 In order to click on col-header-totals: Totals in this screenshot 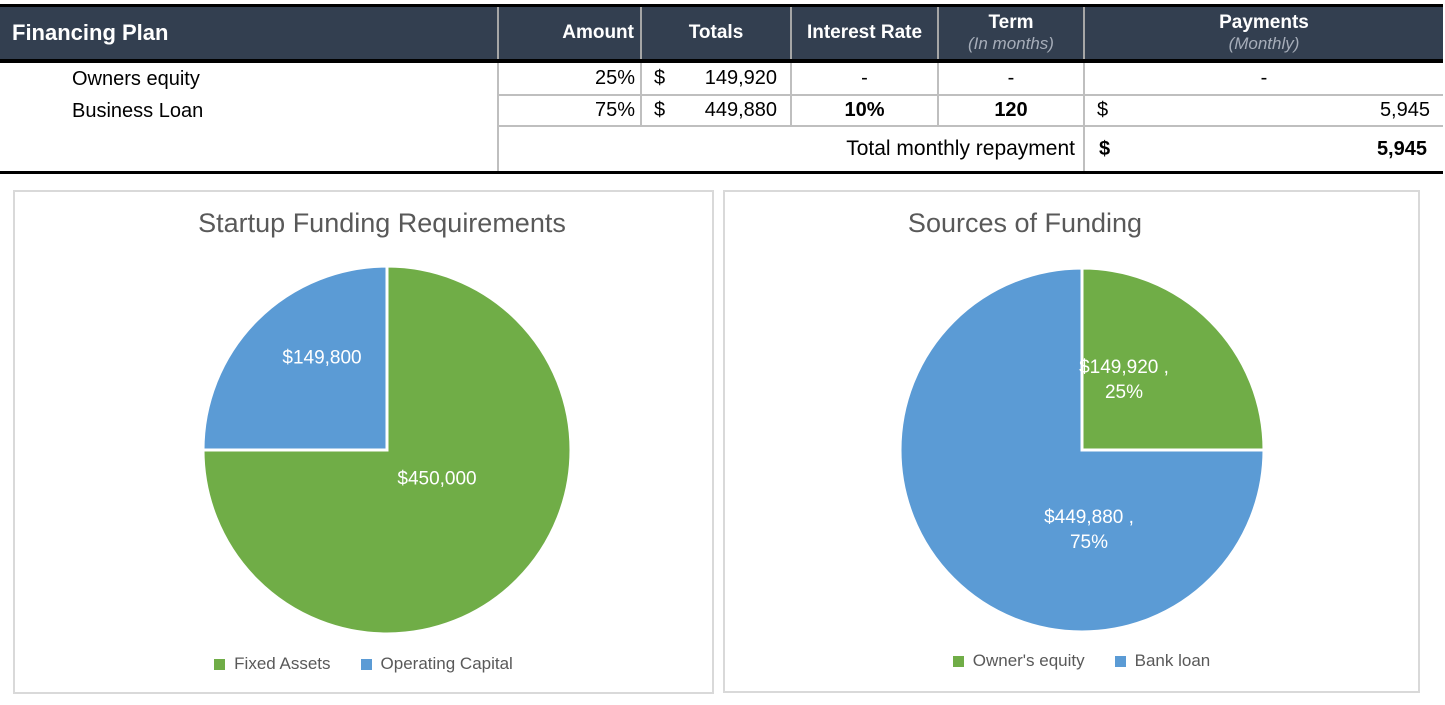, I will do `click(715, 33)`.